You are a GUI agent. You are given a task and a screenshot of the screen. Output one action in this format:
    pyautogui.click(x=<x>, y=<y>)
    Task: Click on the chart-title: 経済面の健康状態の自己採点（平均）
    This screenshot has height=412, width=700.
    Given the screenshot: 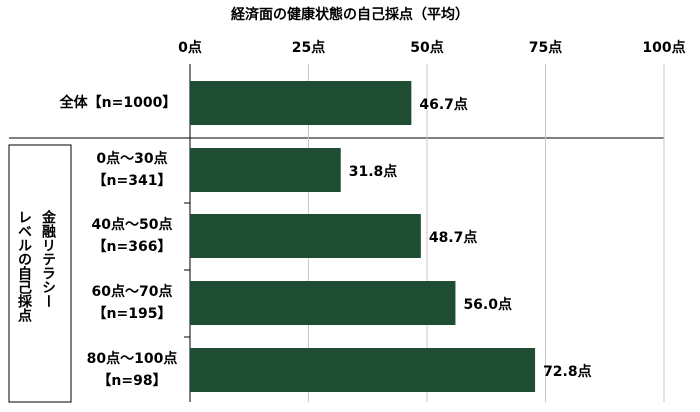 What is the action you would take?
    pyautogui.click(x=350, y=14)
    